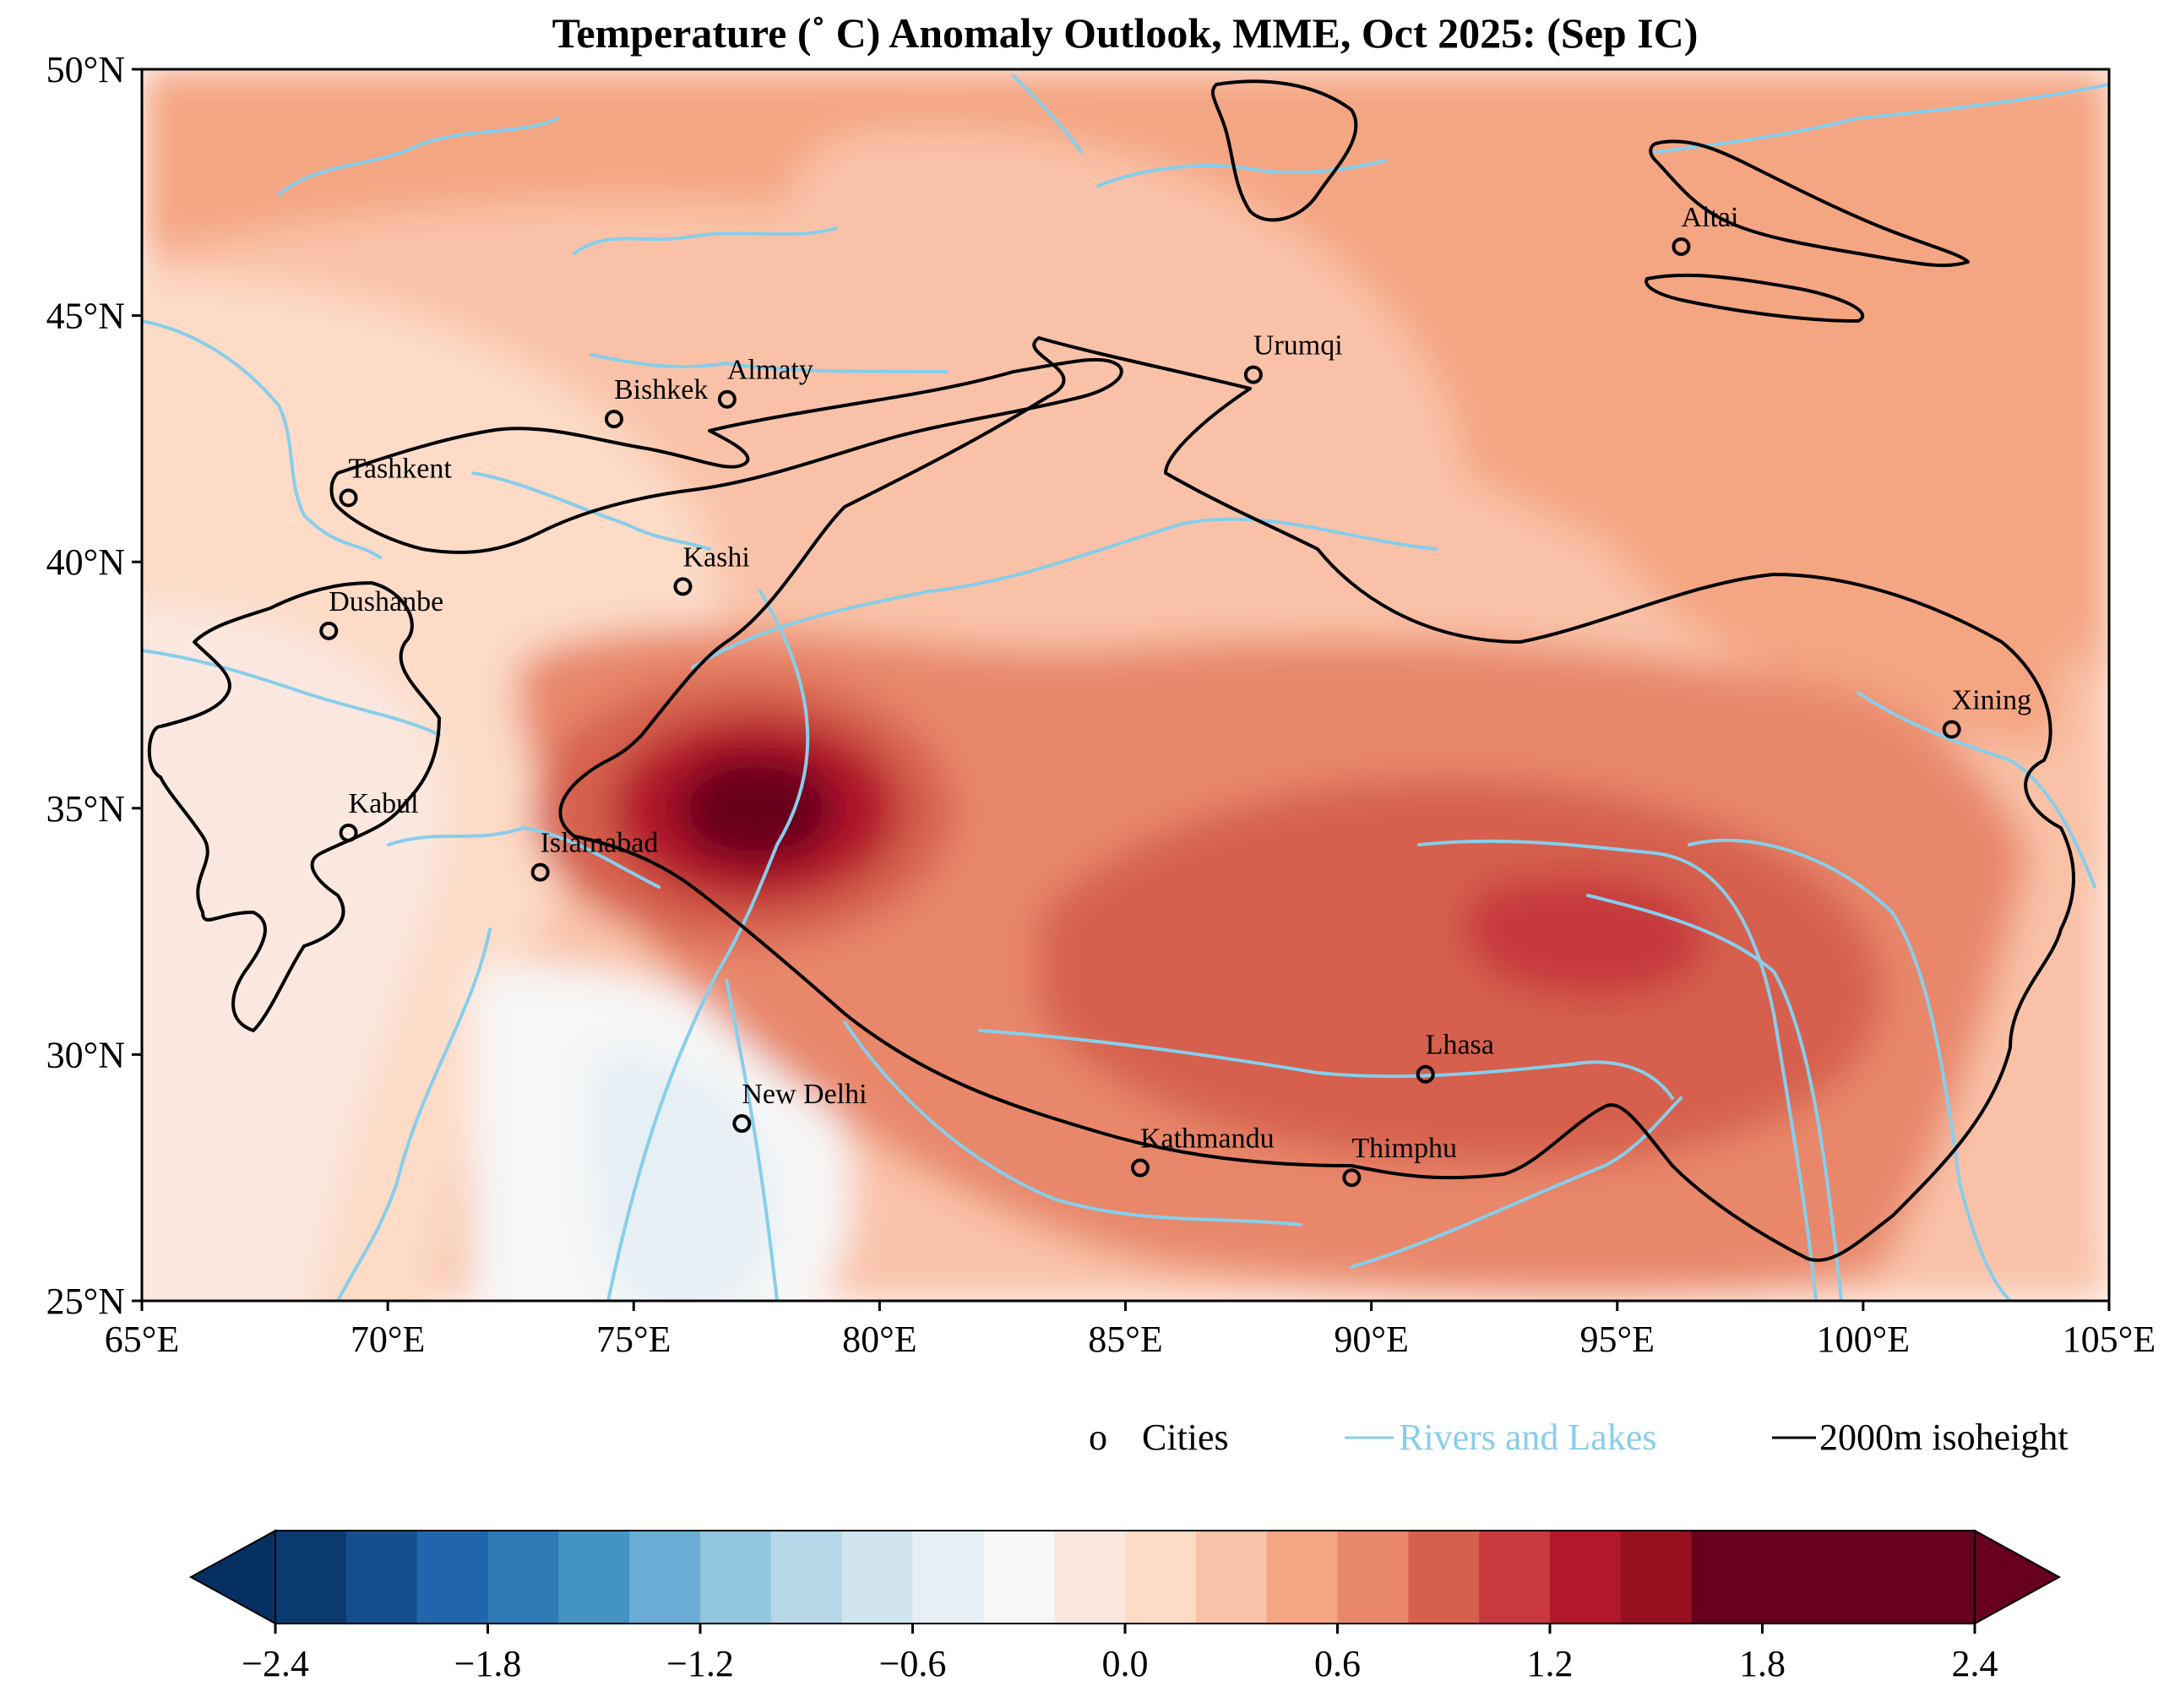  I want to click on field-cool, so click(684, 1177).